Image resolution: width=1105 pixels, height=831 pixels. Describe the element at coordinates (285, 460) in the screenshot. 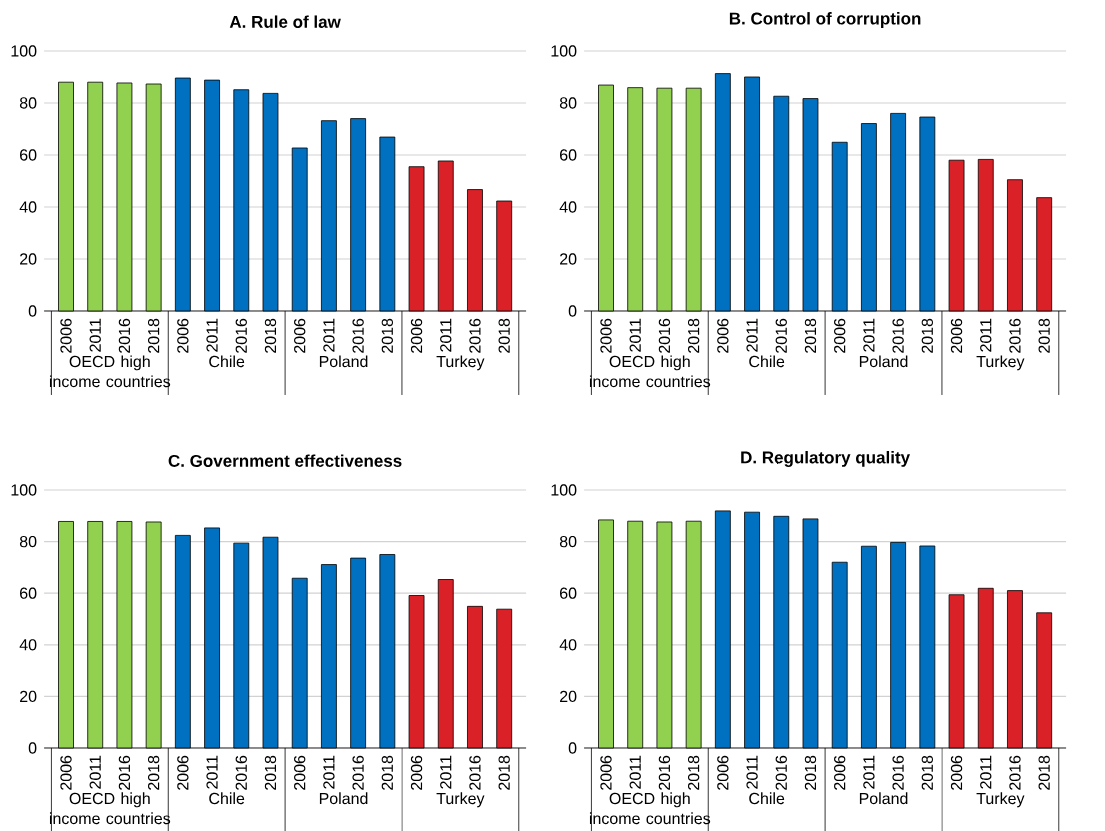

I see `chart-title: C. Government effectiveness` at that location.